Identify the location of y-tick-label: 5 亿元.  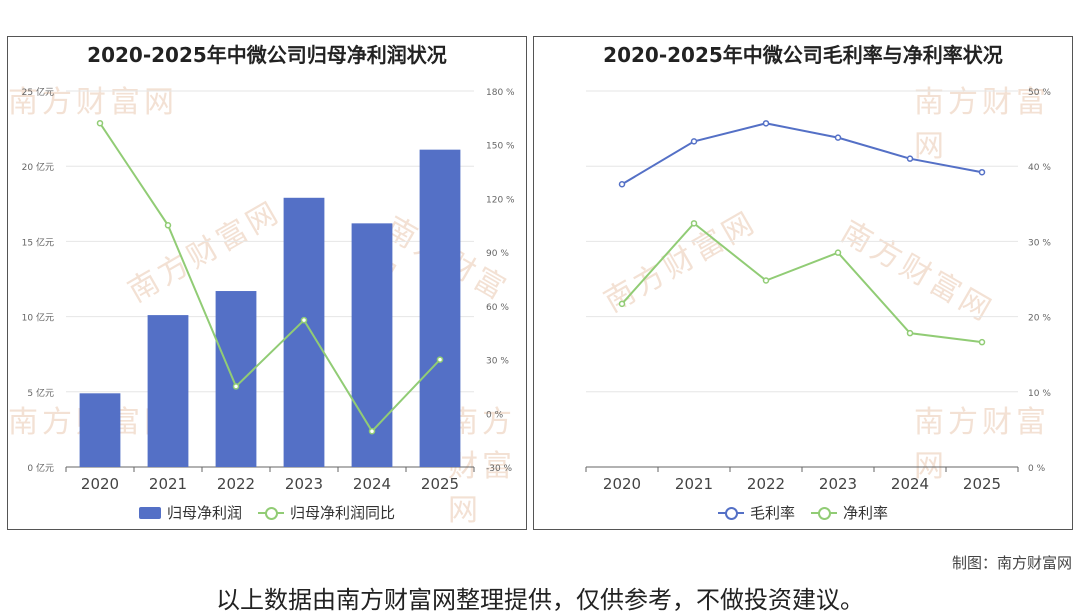
(40, 393).